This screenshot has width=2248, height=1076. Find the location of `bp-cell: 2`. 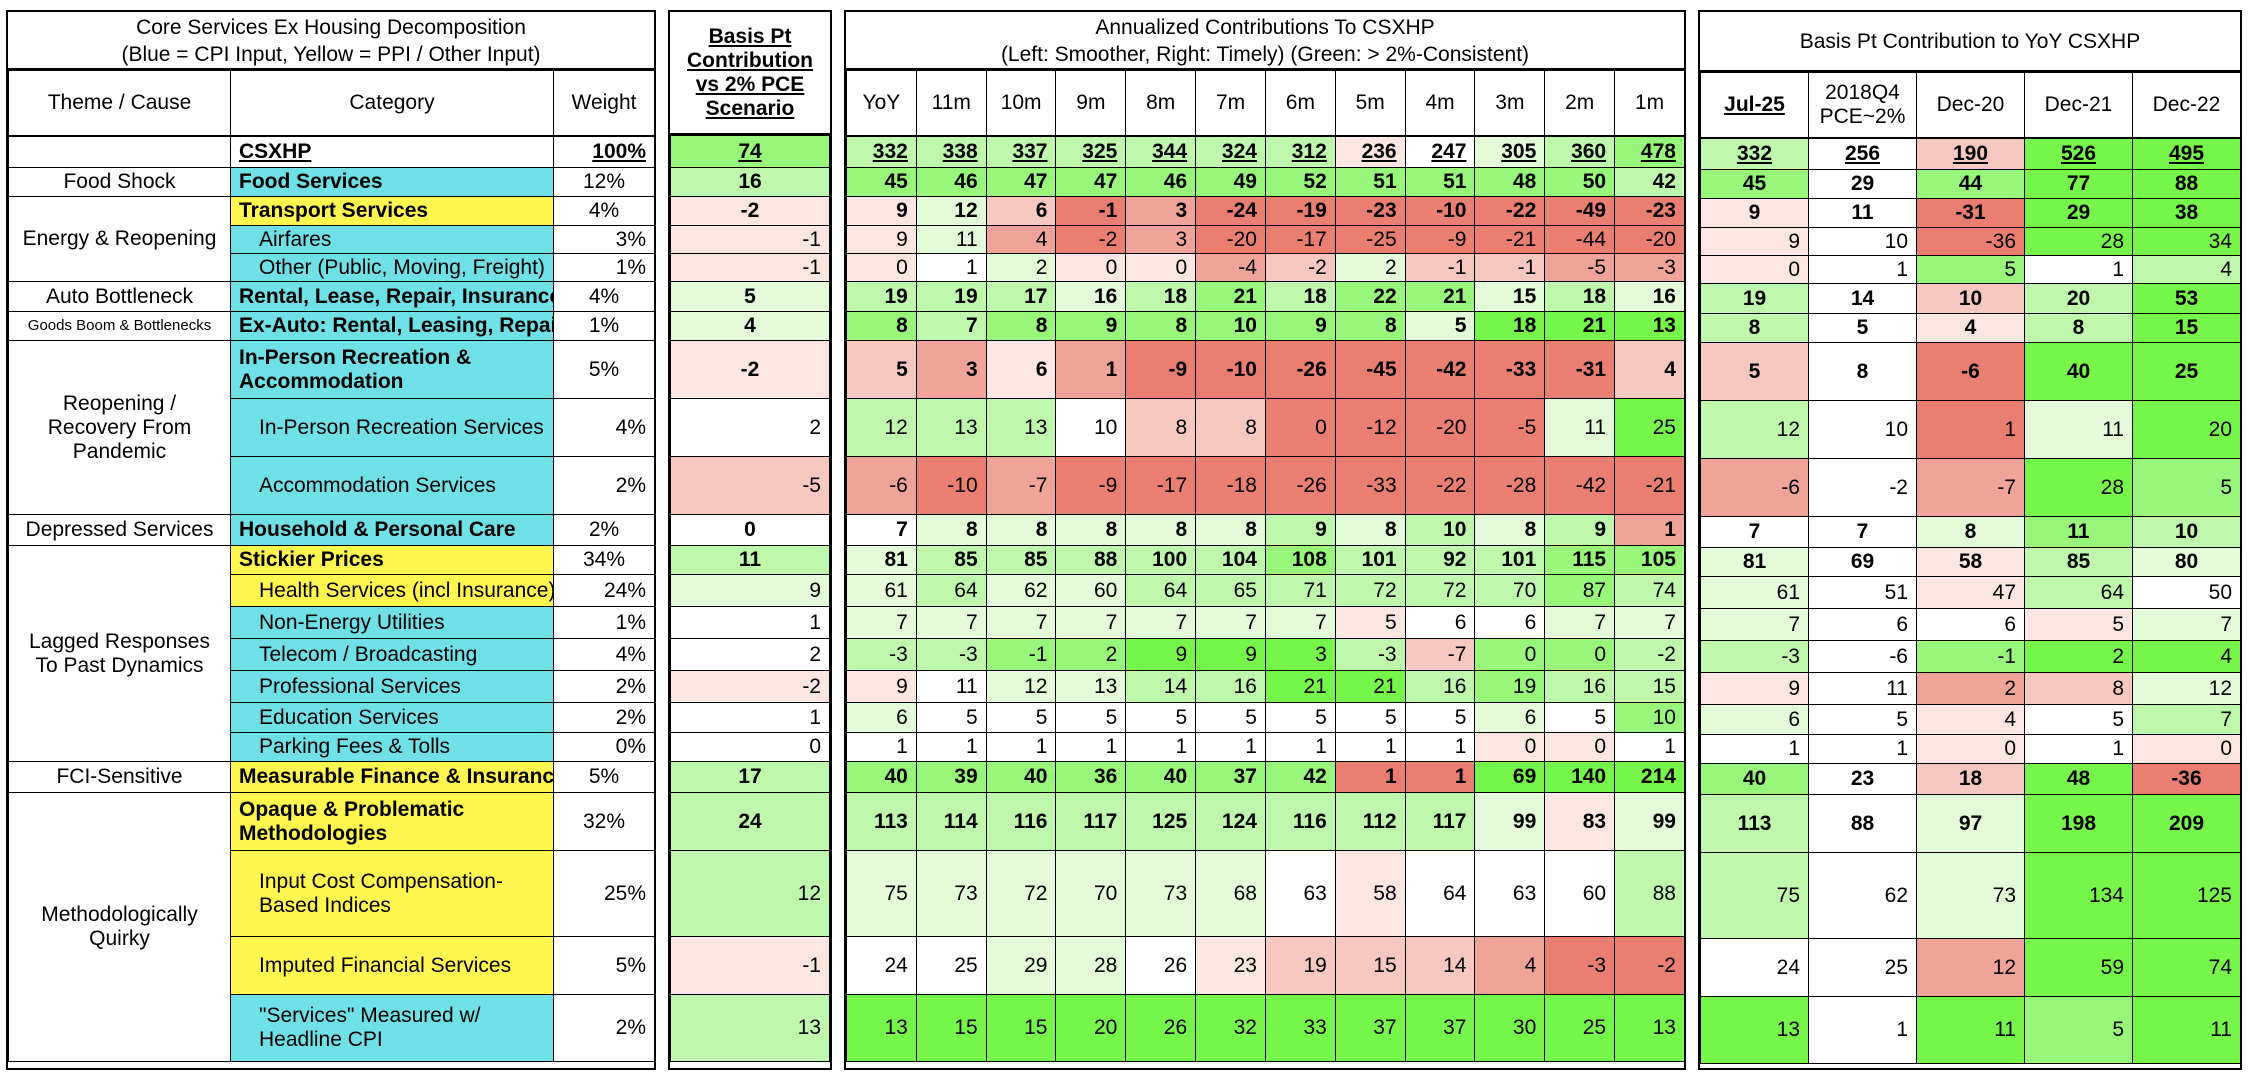

bp-cell: 2 is located at coordinates (750, 427).